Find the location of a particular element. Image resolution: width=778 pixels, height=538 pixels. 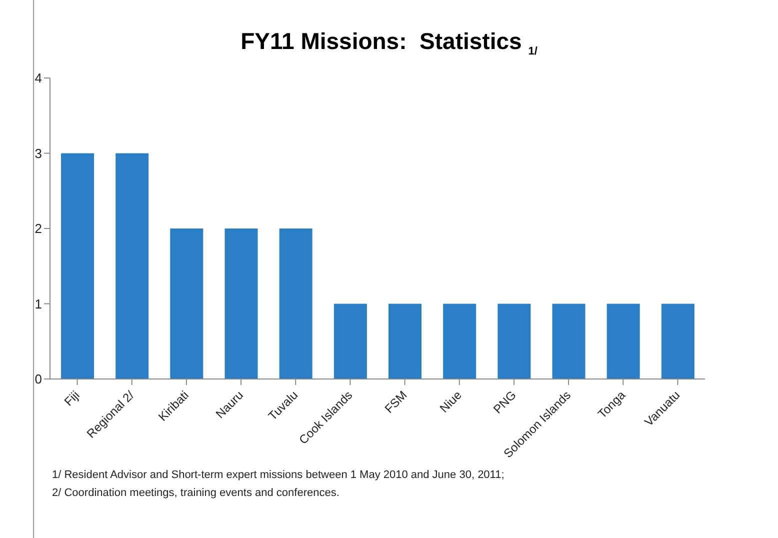

text: 1/ Resident Advisor and Short-term expert missions between 1 May 2010 and June 30, 2011; is located at coordinates (278, 475).